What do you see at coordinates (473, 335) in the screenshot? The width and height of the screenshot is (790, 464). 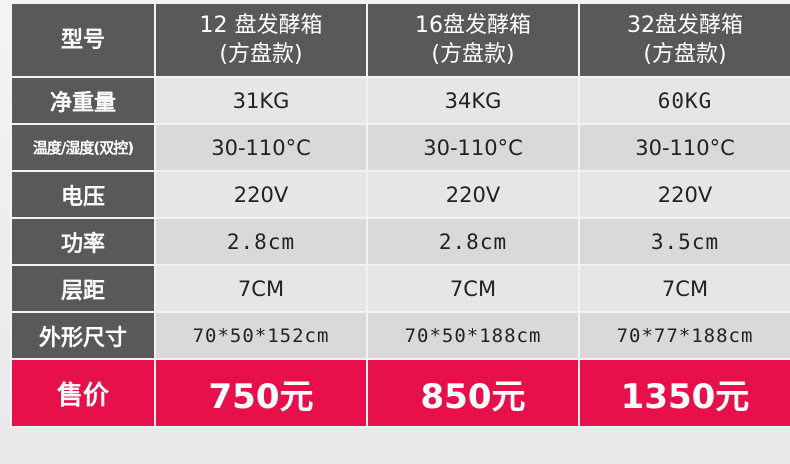 I see `cell: 70*50*188cm` at bounding box center [473, 335].